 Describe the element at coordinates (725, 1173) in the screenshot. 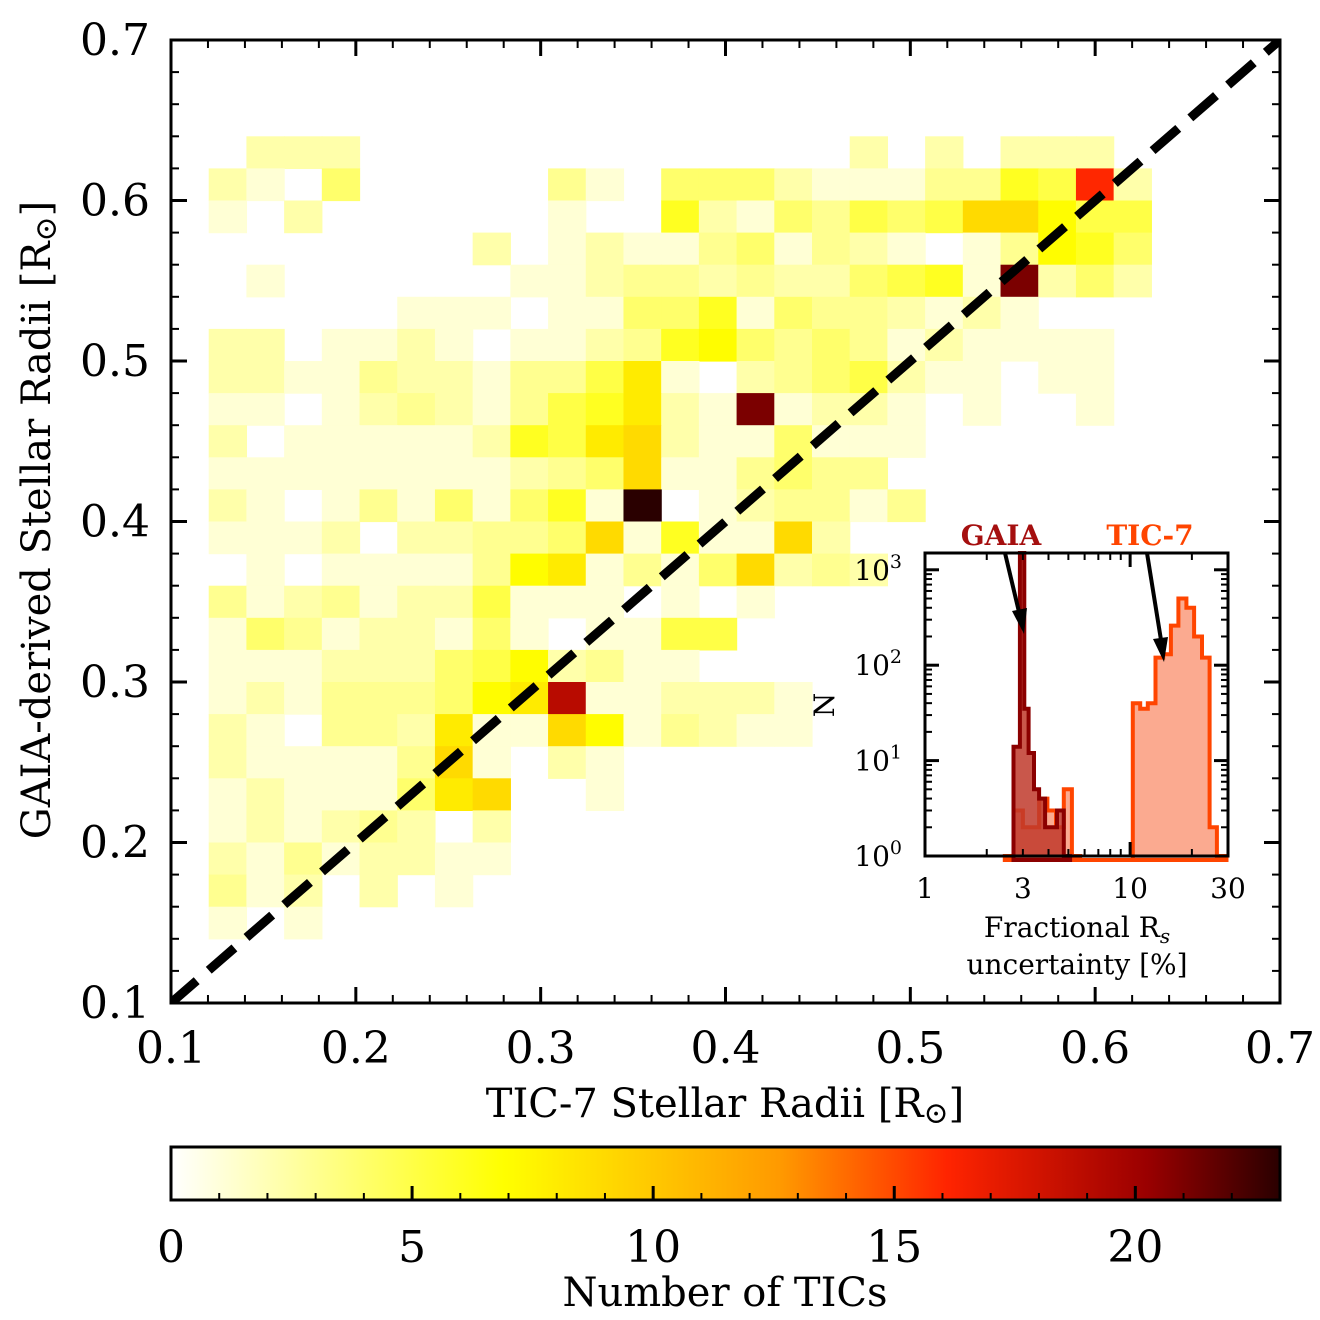

I see `colorbar-frame` at that location.